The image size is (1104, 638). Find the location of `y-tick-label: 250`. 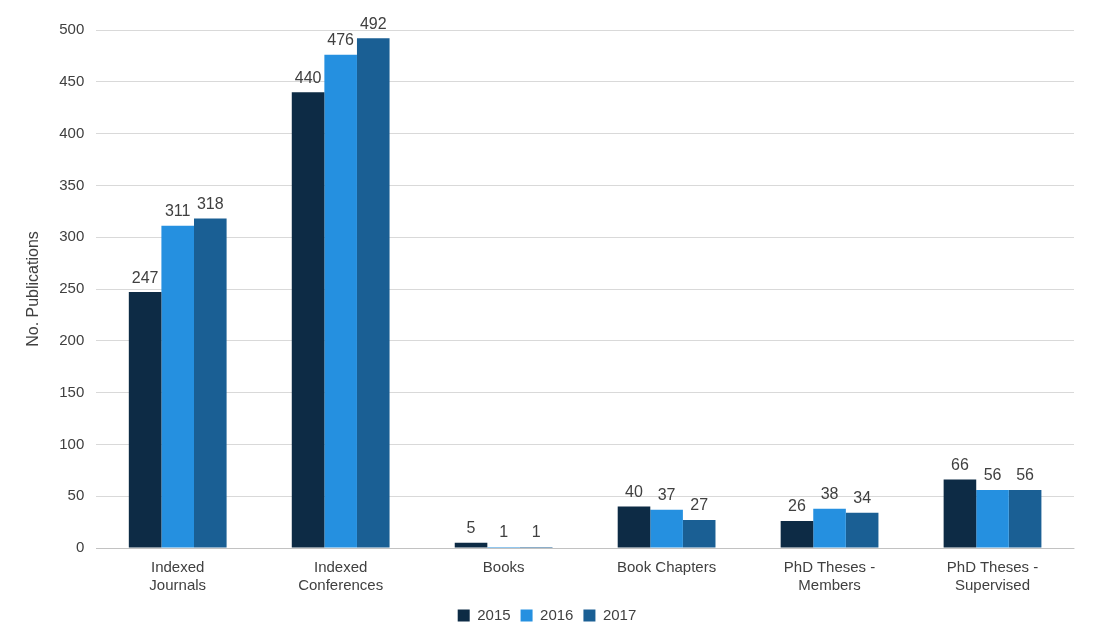

y-tick-label: 250 is located at coordinates (72, 288).